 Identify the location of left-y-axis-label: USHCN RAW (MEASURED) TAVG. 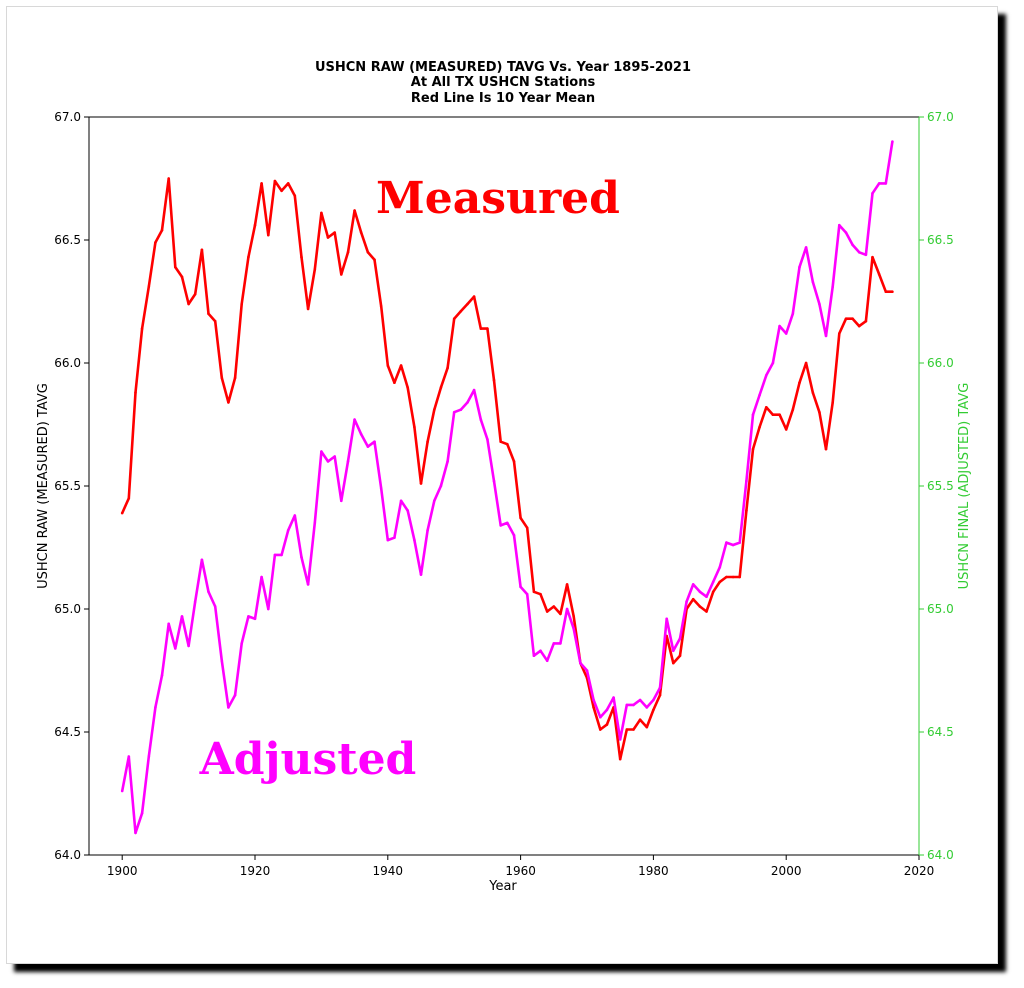
(43, 486).